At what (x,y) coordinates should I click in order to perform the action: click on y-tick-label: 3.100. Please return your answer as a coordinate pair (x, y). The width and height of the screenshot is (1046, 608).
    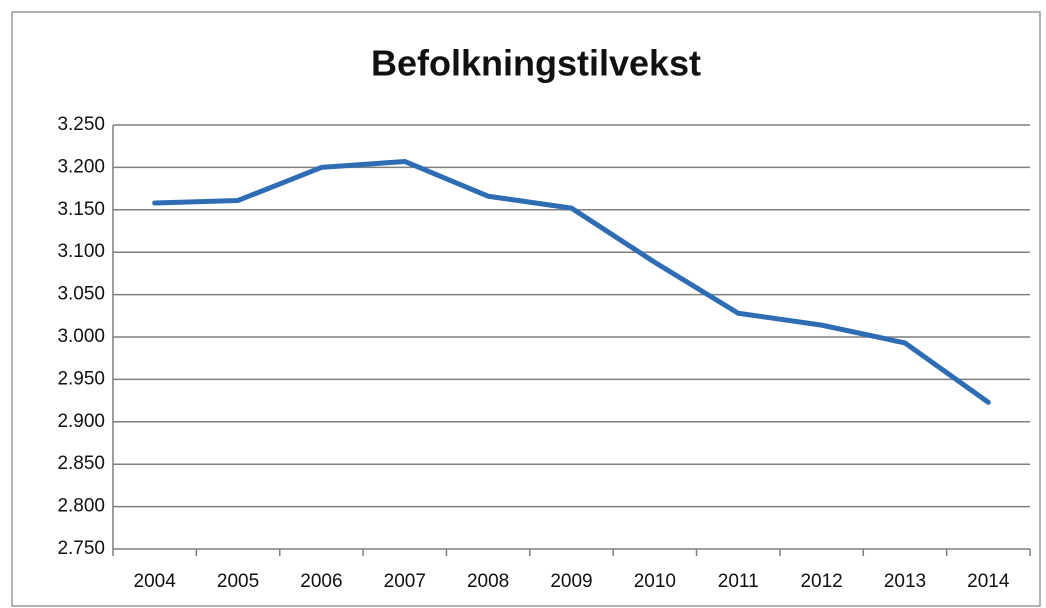
    Looking at the image, I should click on (81, 251).